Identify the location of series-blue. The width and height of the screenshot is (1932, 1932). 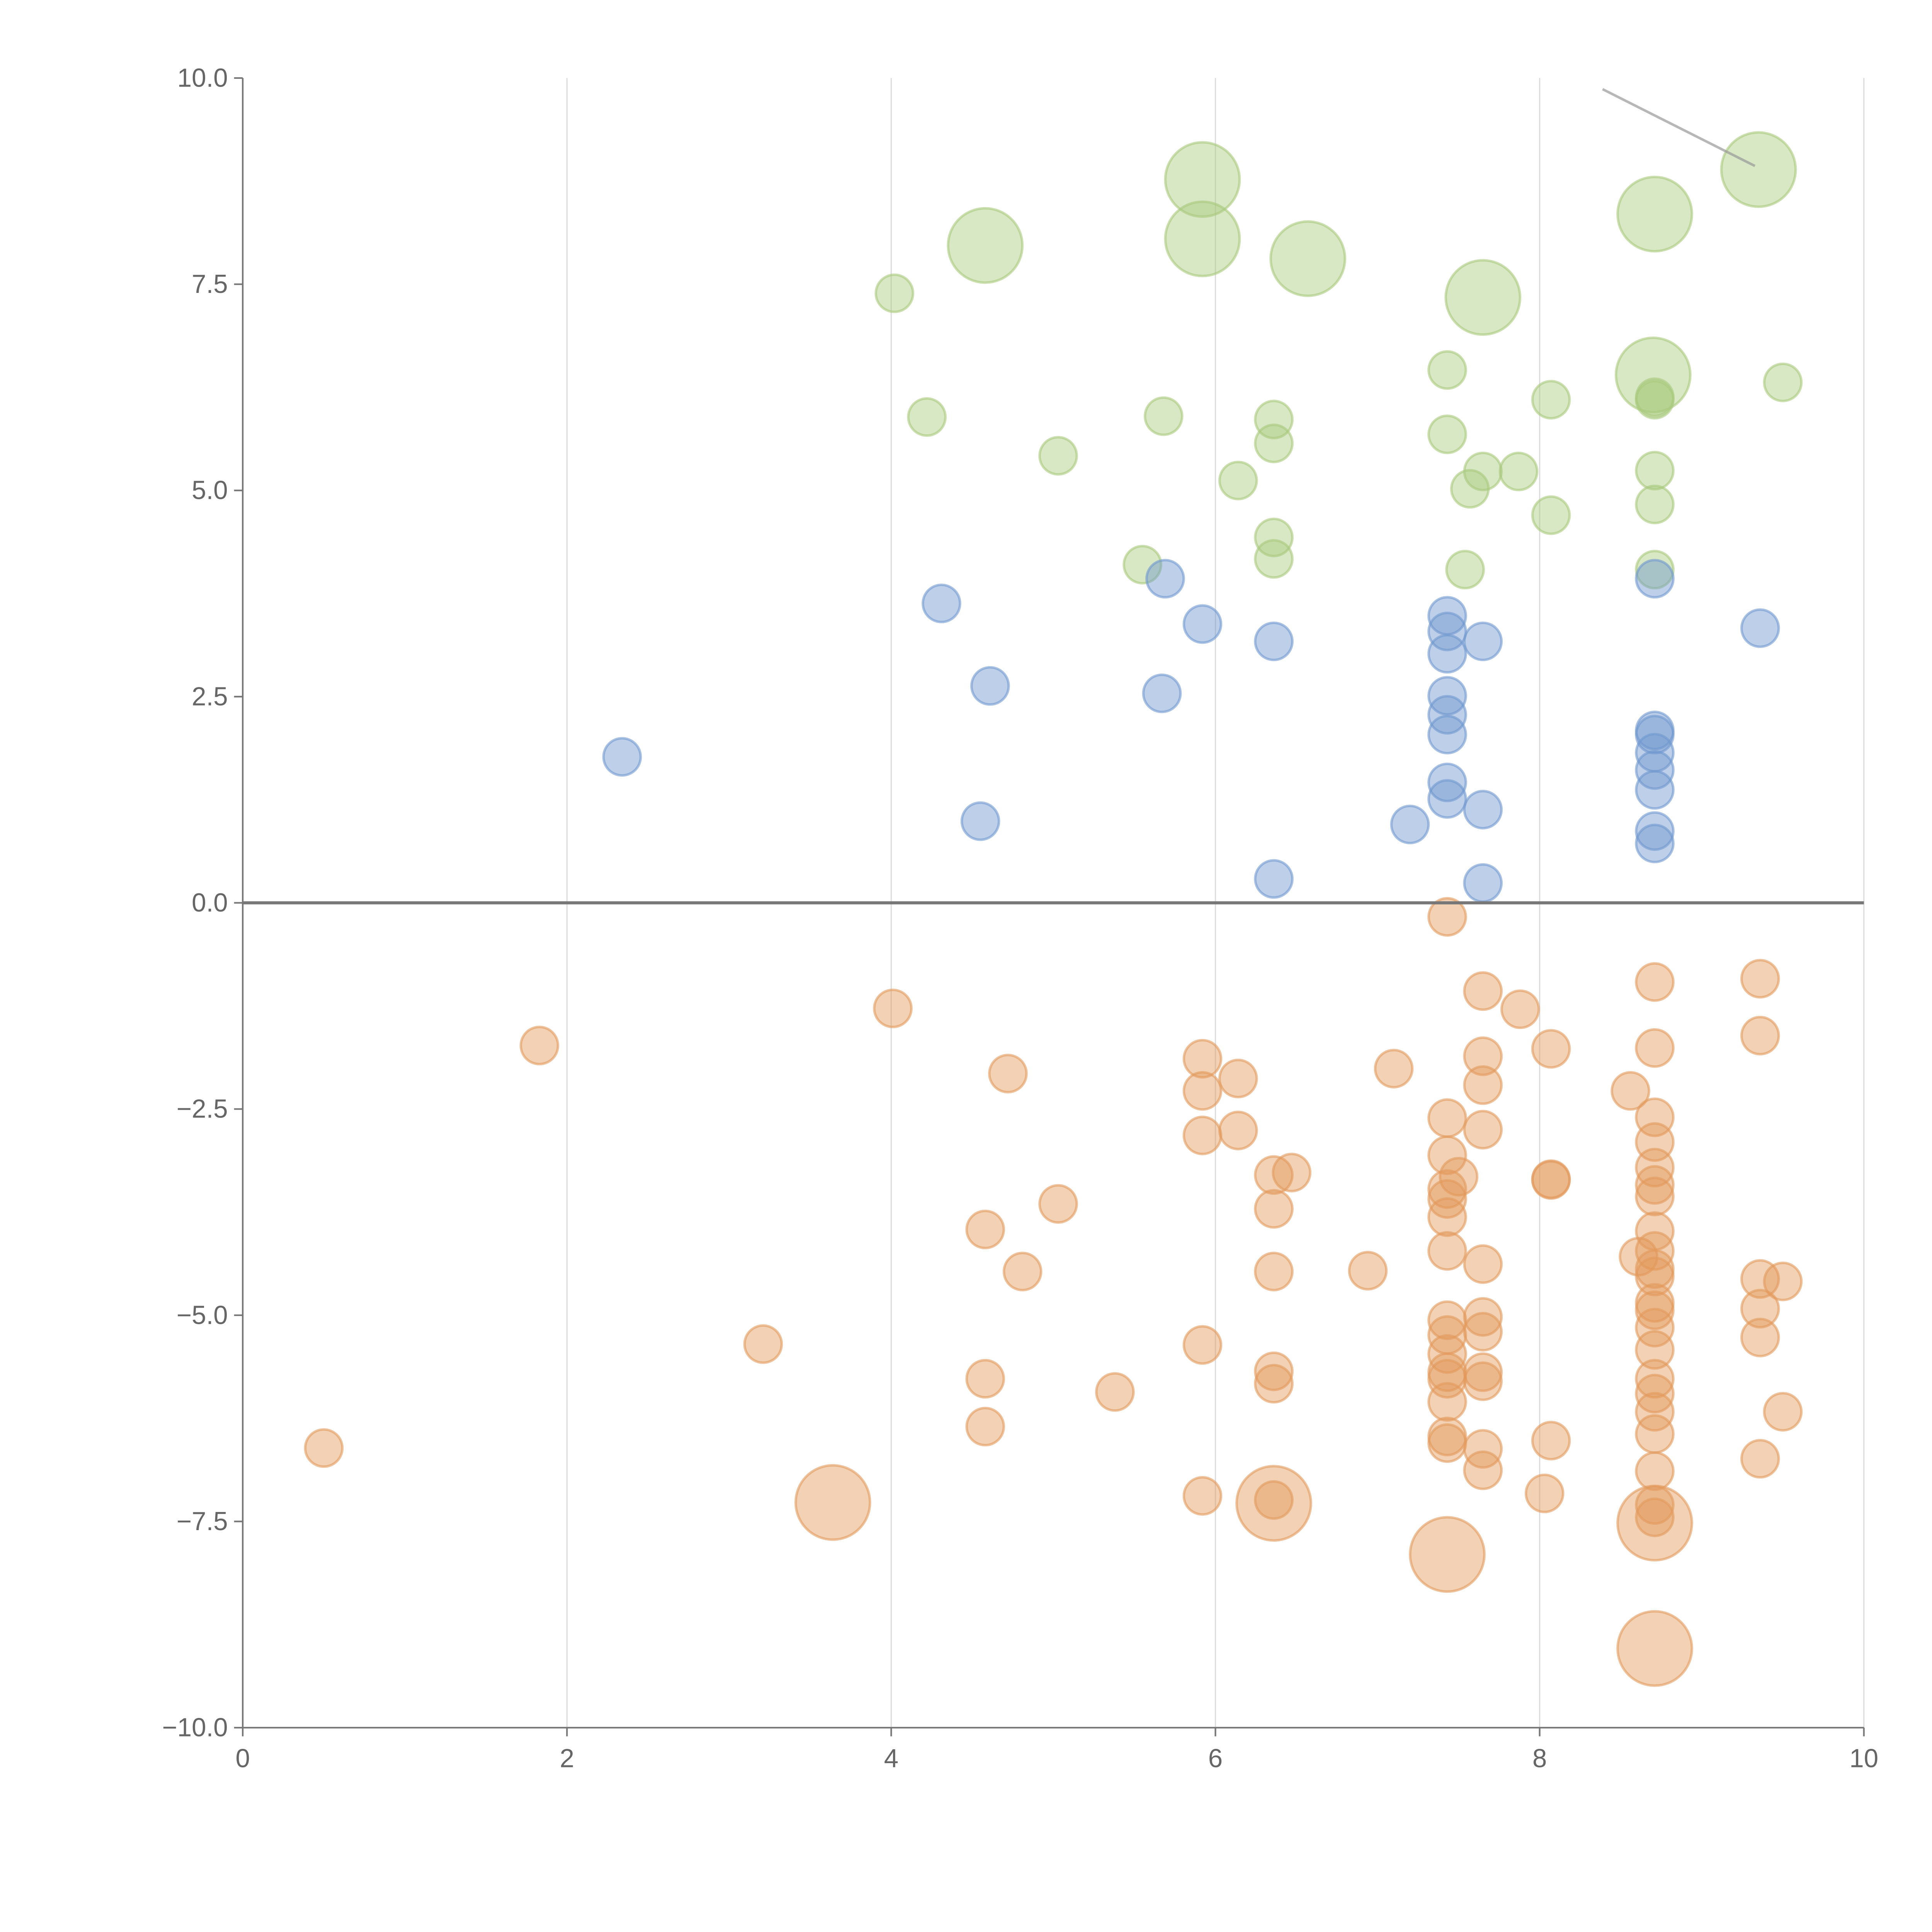
(1191, 731).